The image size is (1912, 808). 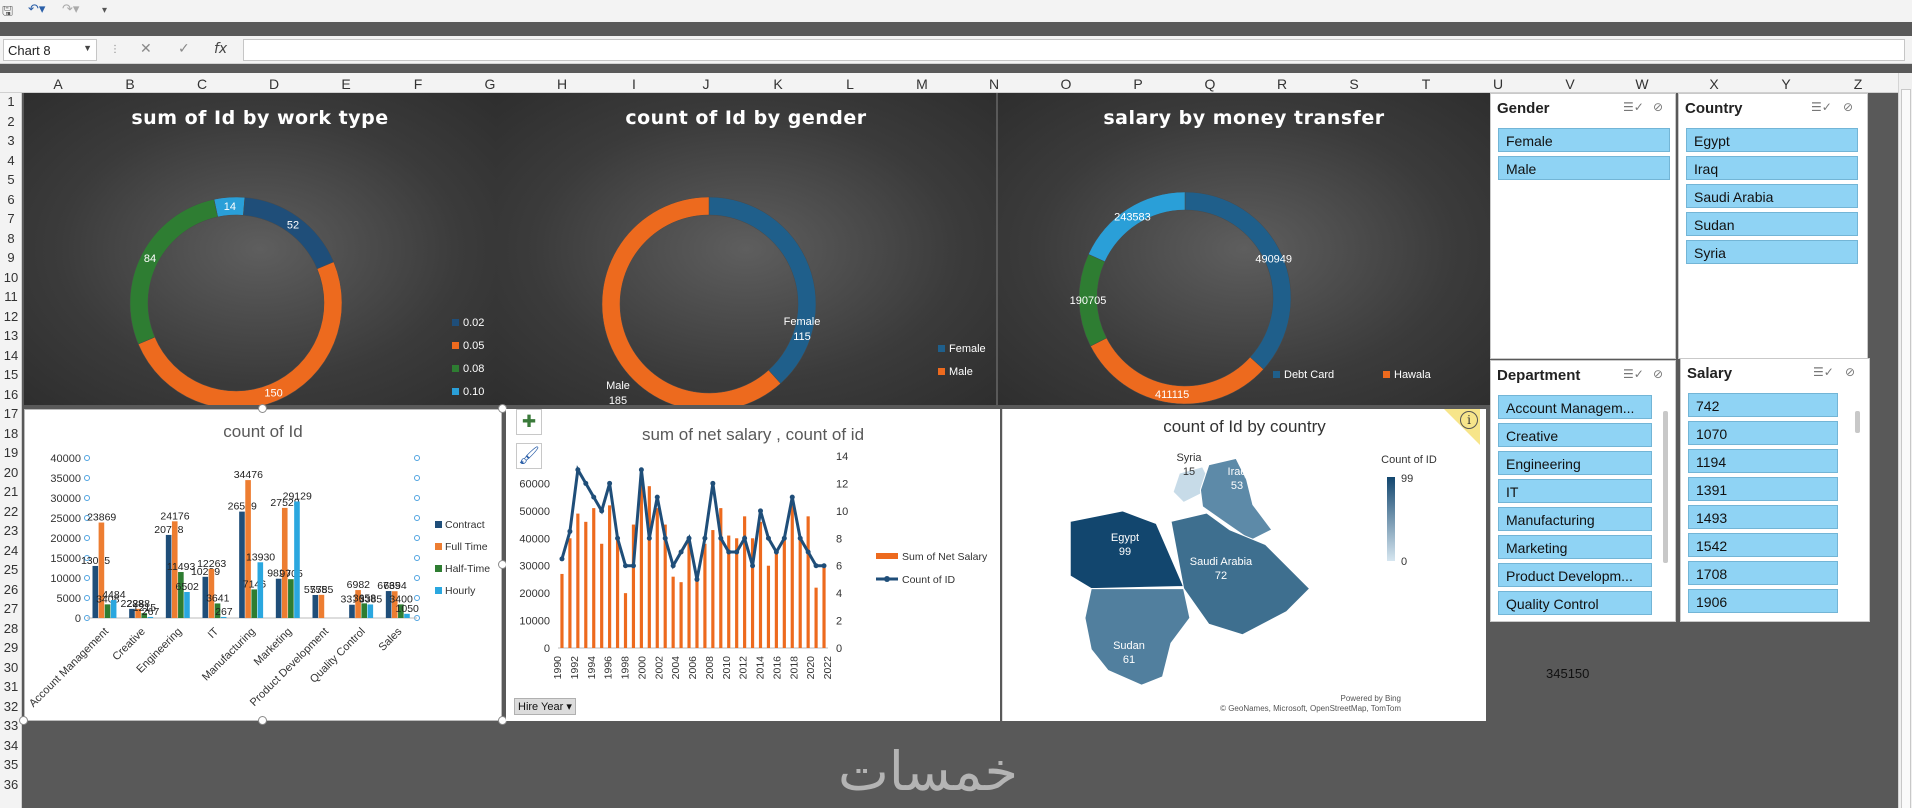 What do you see at coordinates (778, 84) in the screenshot?
I see `column-header-K: K` at bounding box center [778, 84].